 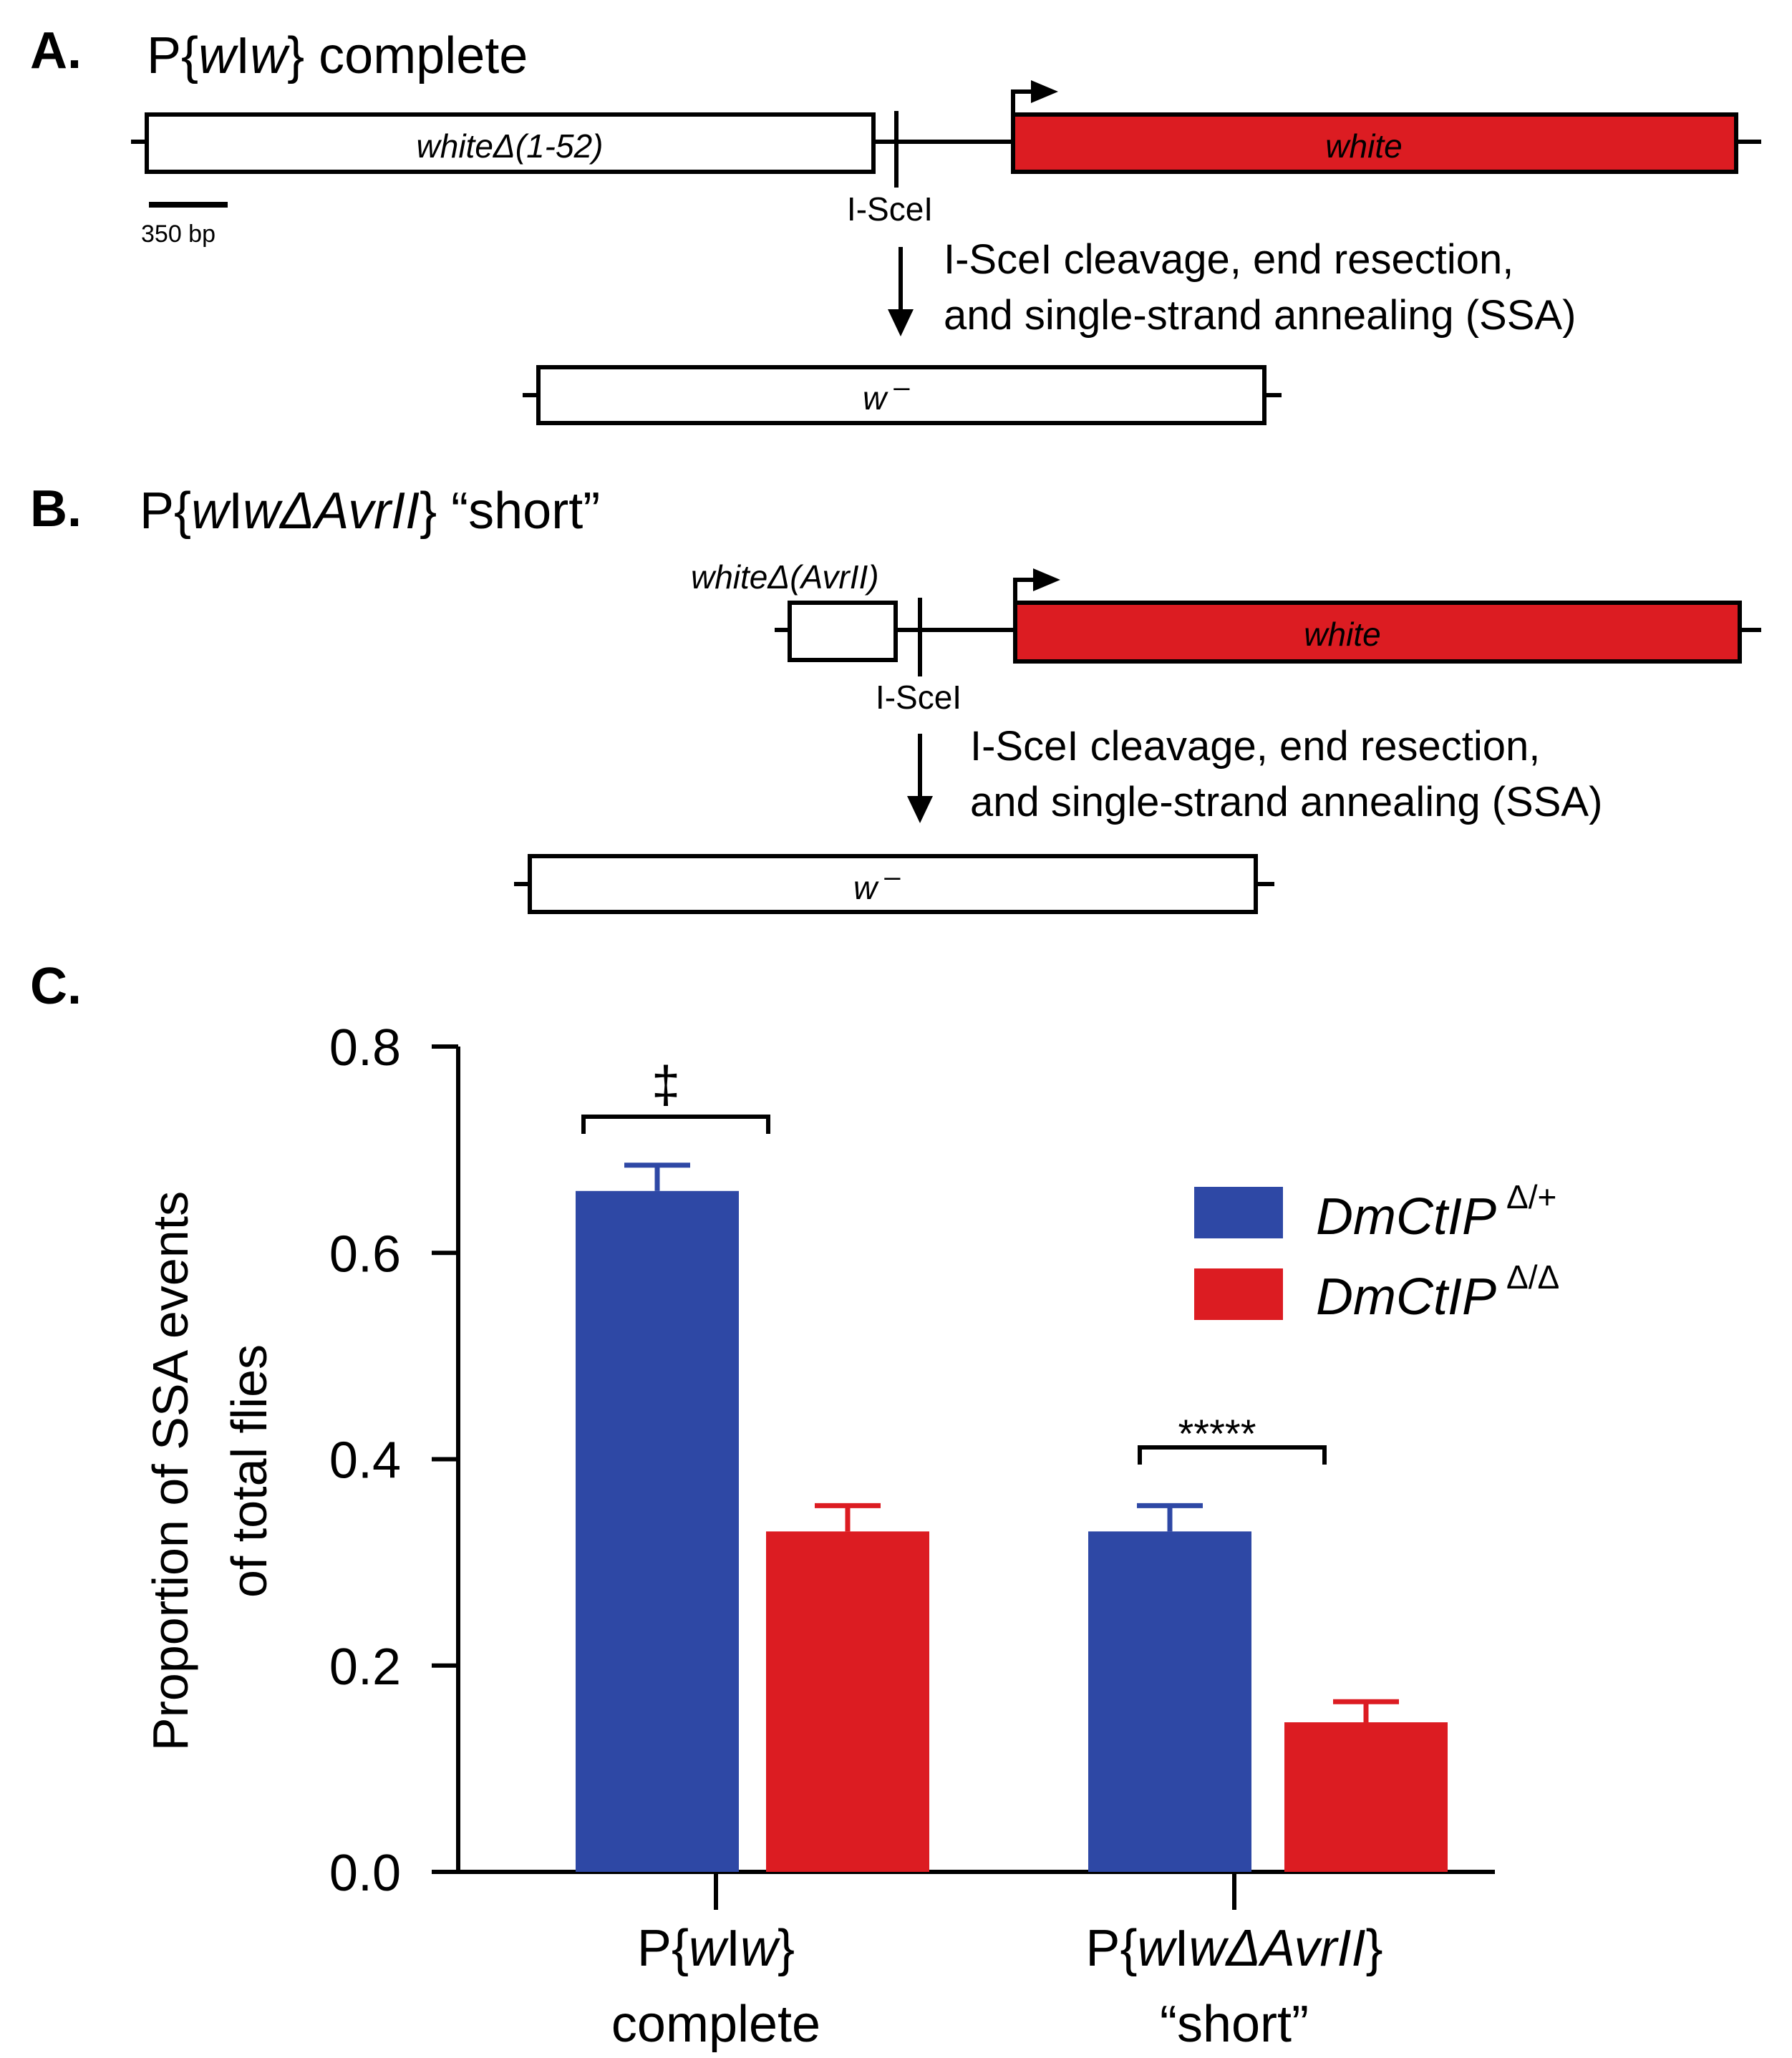 I want to click on panel-b-letter: B., so click(x=56, y=509).